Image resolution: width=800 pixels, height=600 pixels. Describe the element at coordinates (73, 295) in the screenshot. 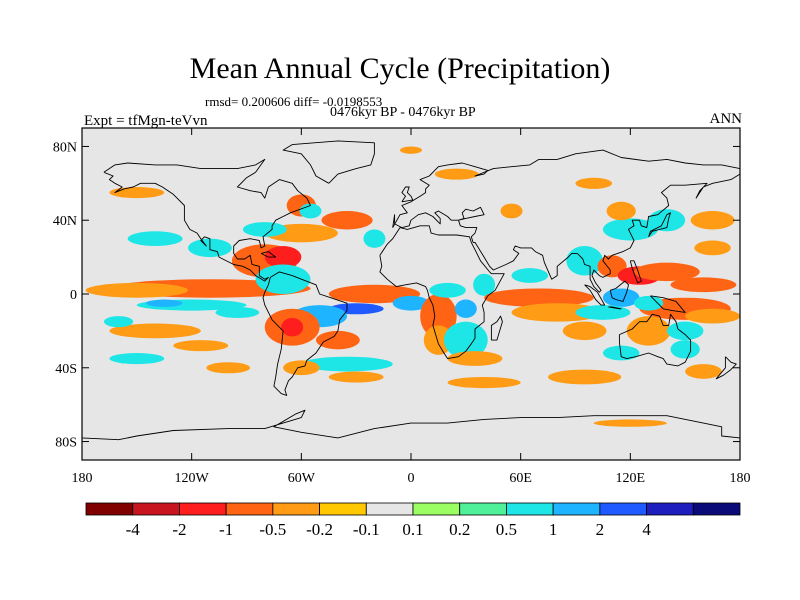

I see `y-tick-label: 0` at that location.